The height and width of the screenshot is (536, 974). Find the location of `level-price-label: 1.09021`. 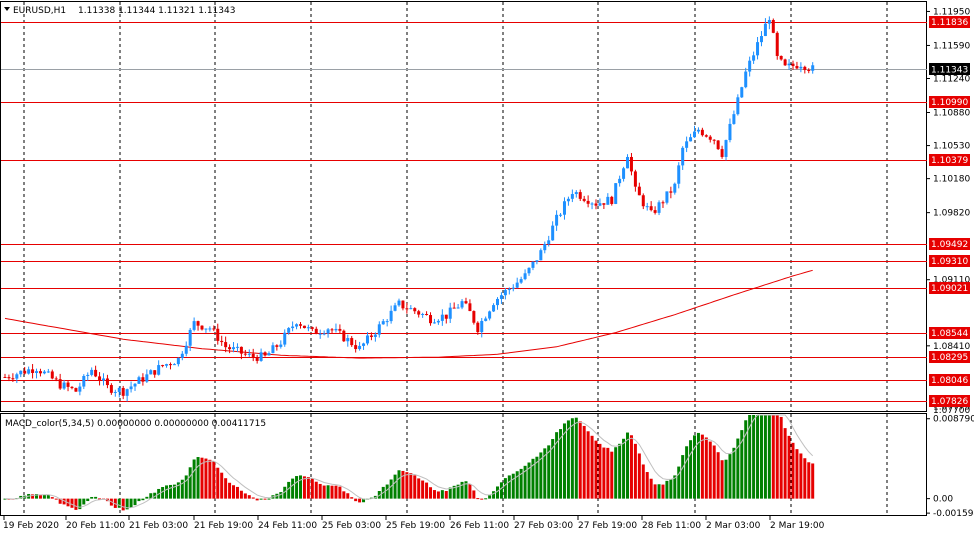

level-price-label: 1.09021 is located at coordinates (949, 289).